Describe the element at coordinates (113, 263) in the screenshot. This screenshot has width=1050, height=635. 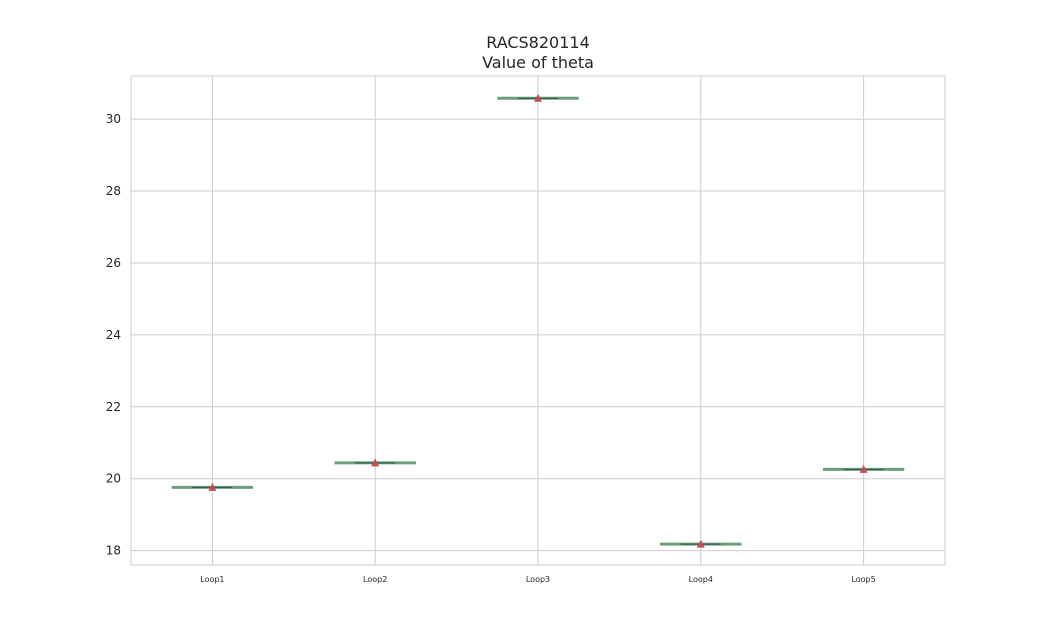
I see `y-tick-label: 26` at that location.